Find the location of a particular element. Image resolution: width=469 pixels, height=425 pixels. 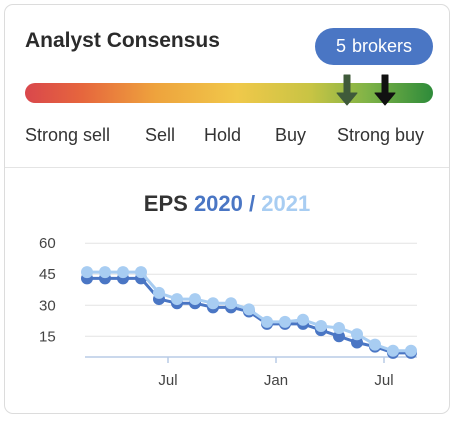

brokers-badge: 5 brokers is located at coordinates (374, 46).